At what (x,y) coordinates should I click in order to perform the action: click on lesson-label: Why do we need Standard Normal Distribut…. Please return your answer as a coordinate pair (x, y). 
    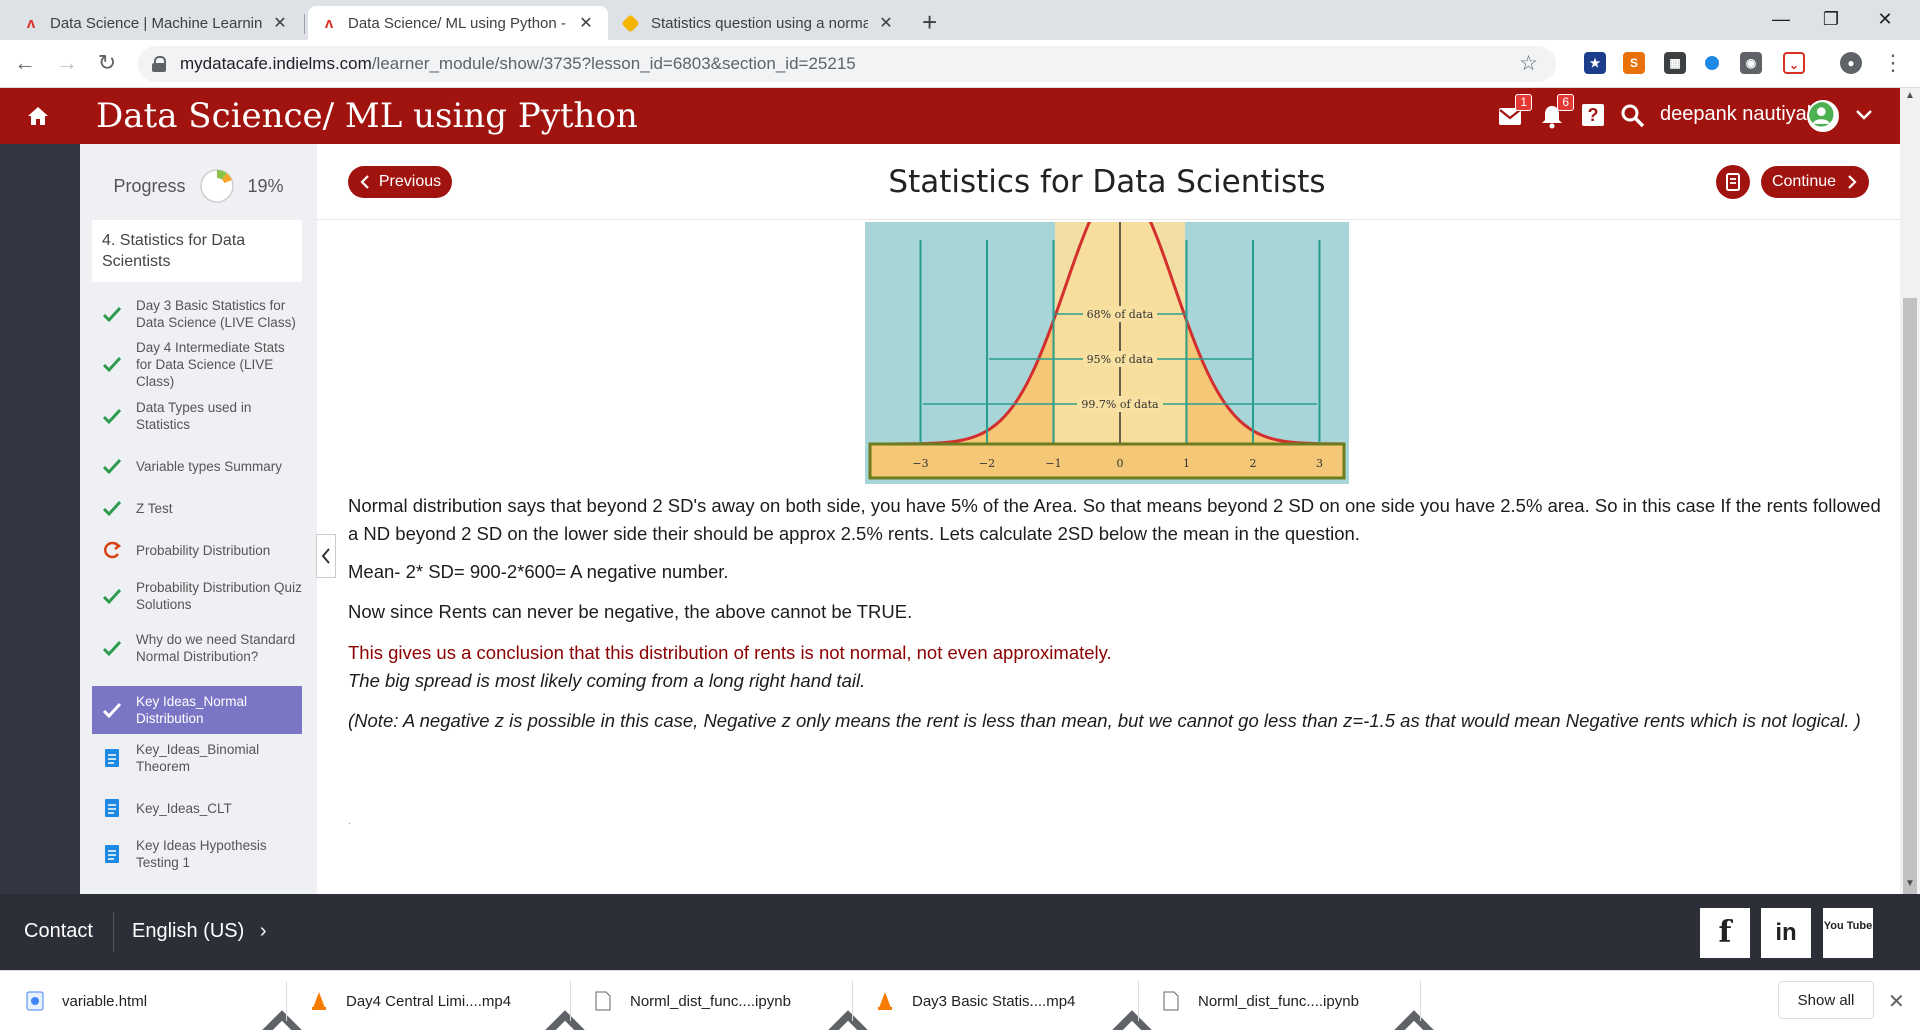
    Looking at the image, I should click on (216, 648).